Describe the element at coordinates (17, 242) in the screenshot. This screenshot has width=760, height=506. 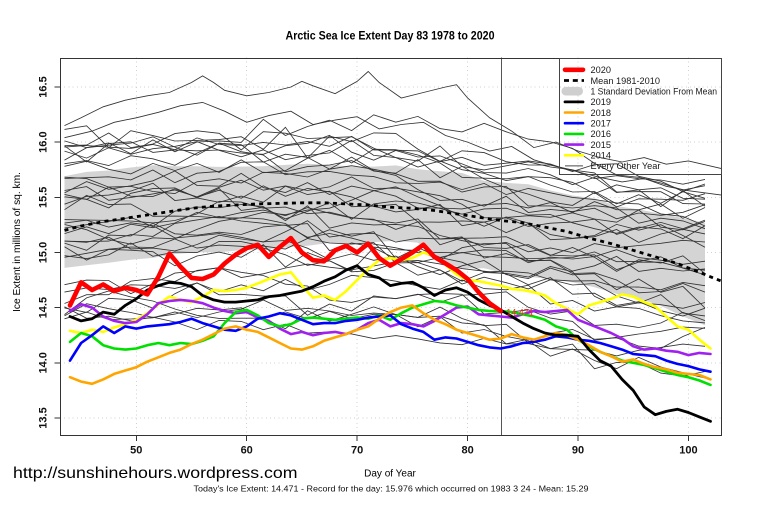
I see `svg-text:Ice Extent in millions of sq.: Ice Extent in millions of sq. km.` at that location.